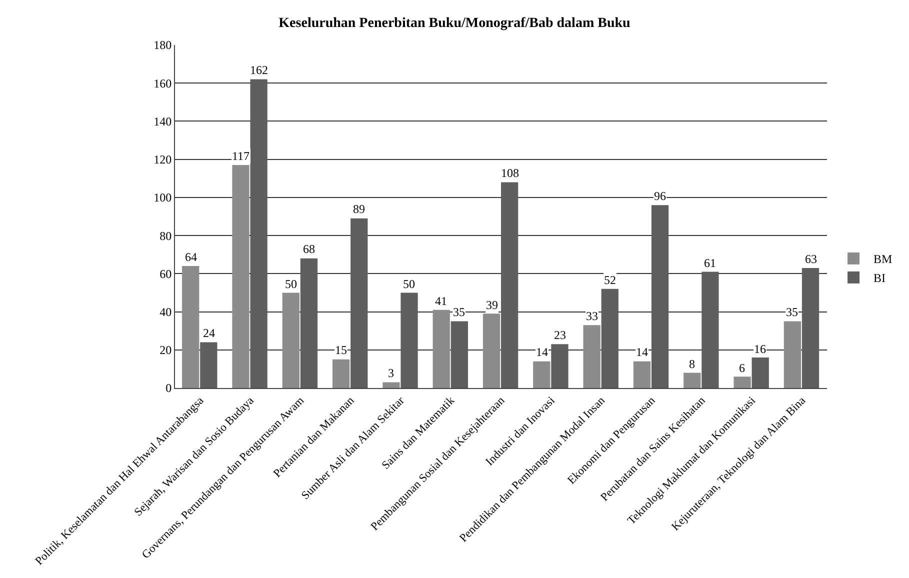 This screenshot has height=578, width=909. I want to click on y-tick-label: 20, so click(166, 350).